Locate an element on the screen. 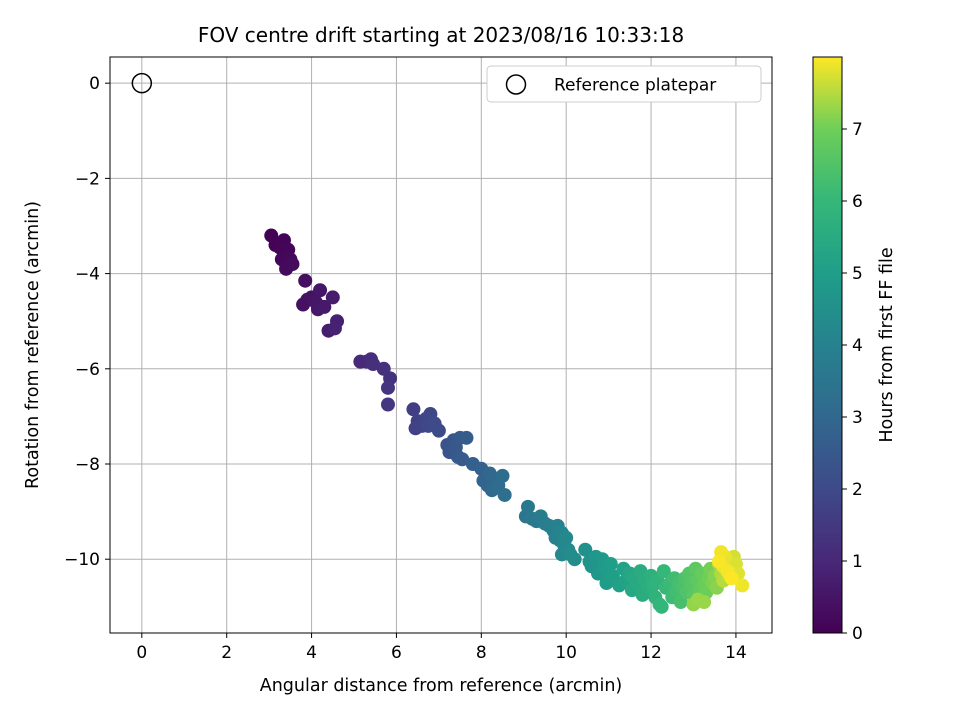  x-axis-label: Angular distance from reference (arcmin) is located at coordinates (441, 686).